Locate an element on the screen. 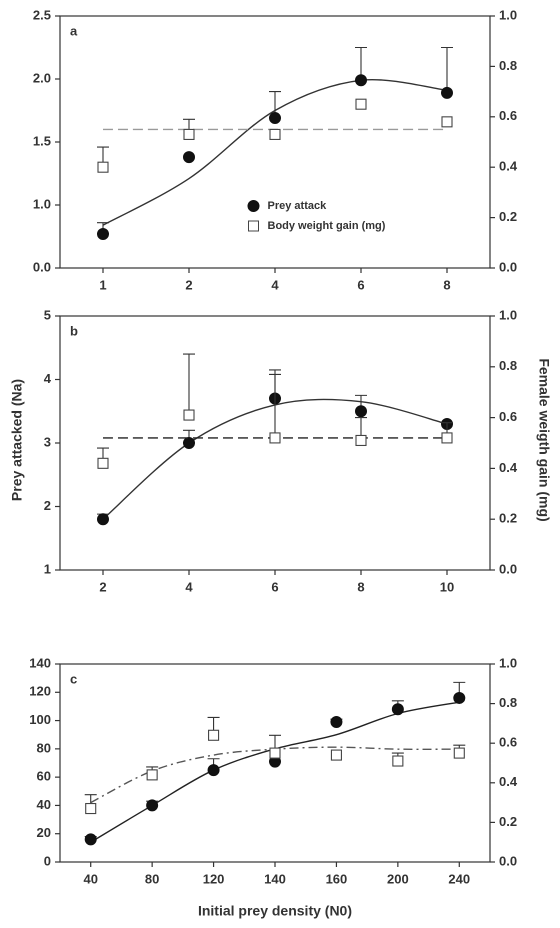 This screenshot has height=928, width=560. y-tick-label: 4 is located at coordinates (48, 378).